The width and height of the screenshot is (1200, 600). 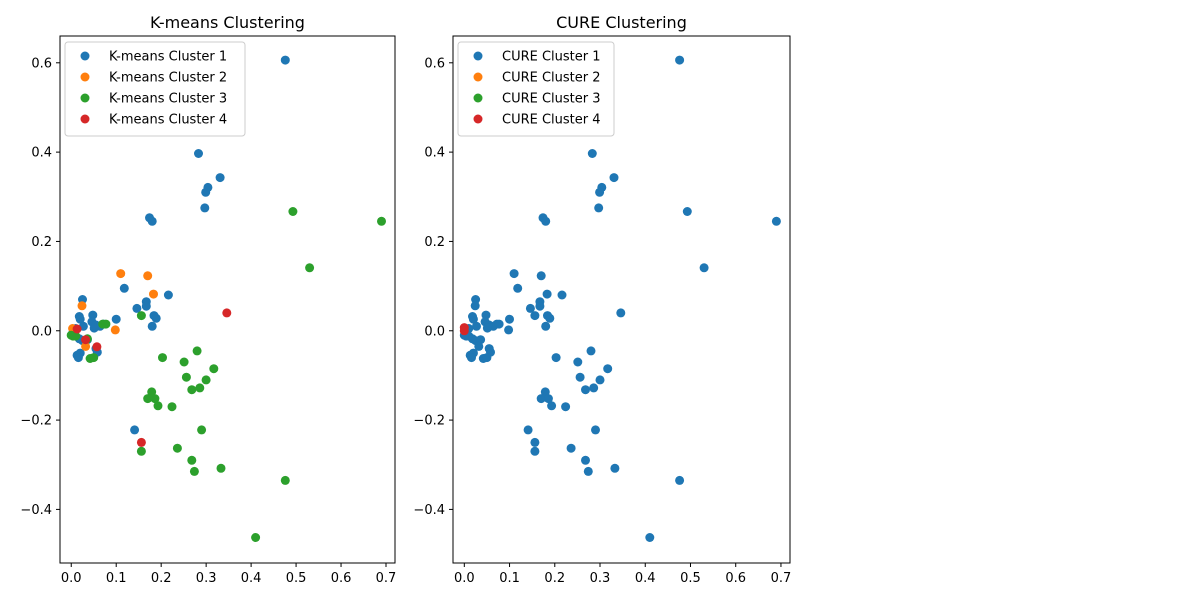 What do you see at coordinates (227, 22) in the screenshot?
I see `chart-title: K-means Clustering` at bounding box center [227, 22].